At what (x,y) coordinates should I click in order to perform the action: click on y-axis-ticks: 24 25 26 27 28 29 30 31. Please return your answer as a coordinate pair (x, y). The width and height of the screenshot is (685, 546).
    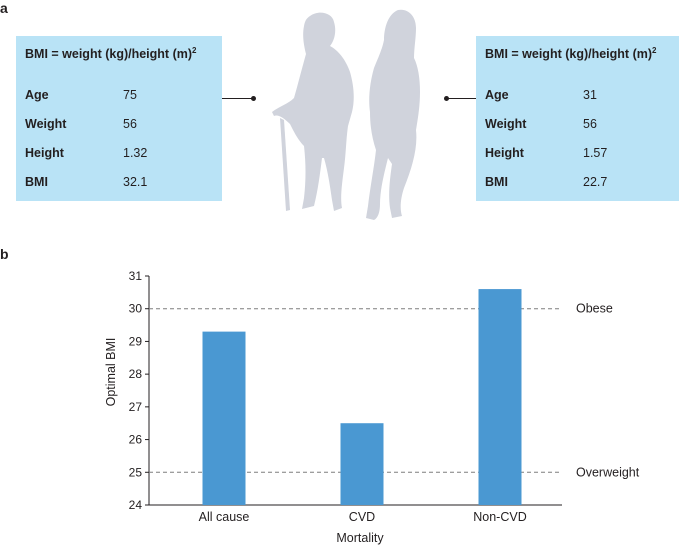
    Looking at the image, I should click on (139, 390).